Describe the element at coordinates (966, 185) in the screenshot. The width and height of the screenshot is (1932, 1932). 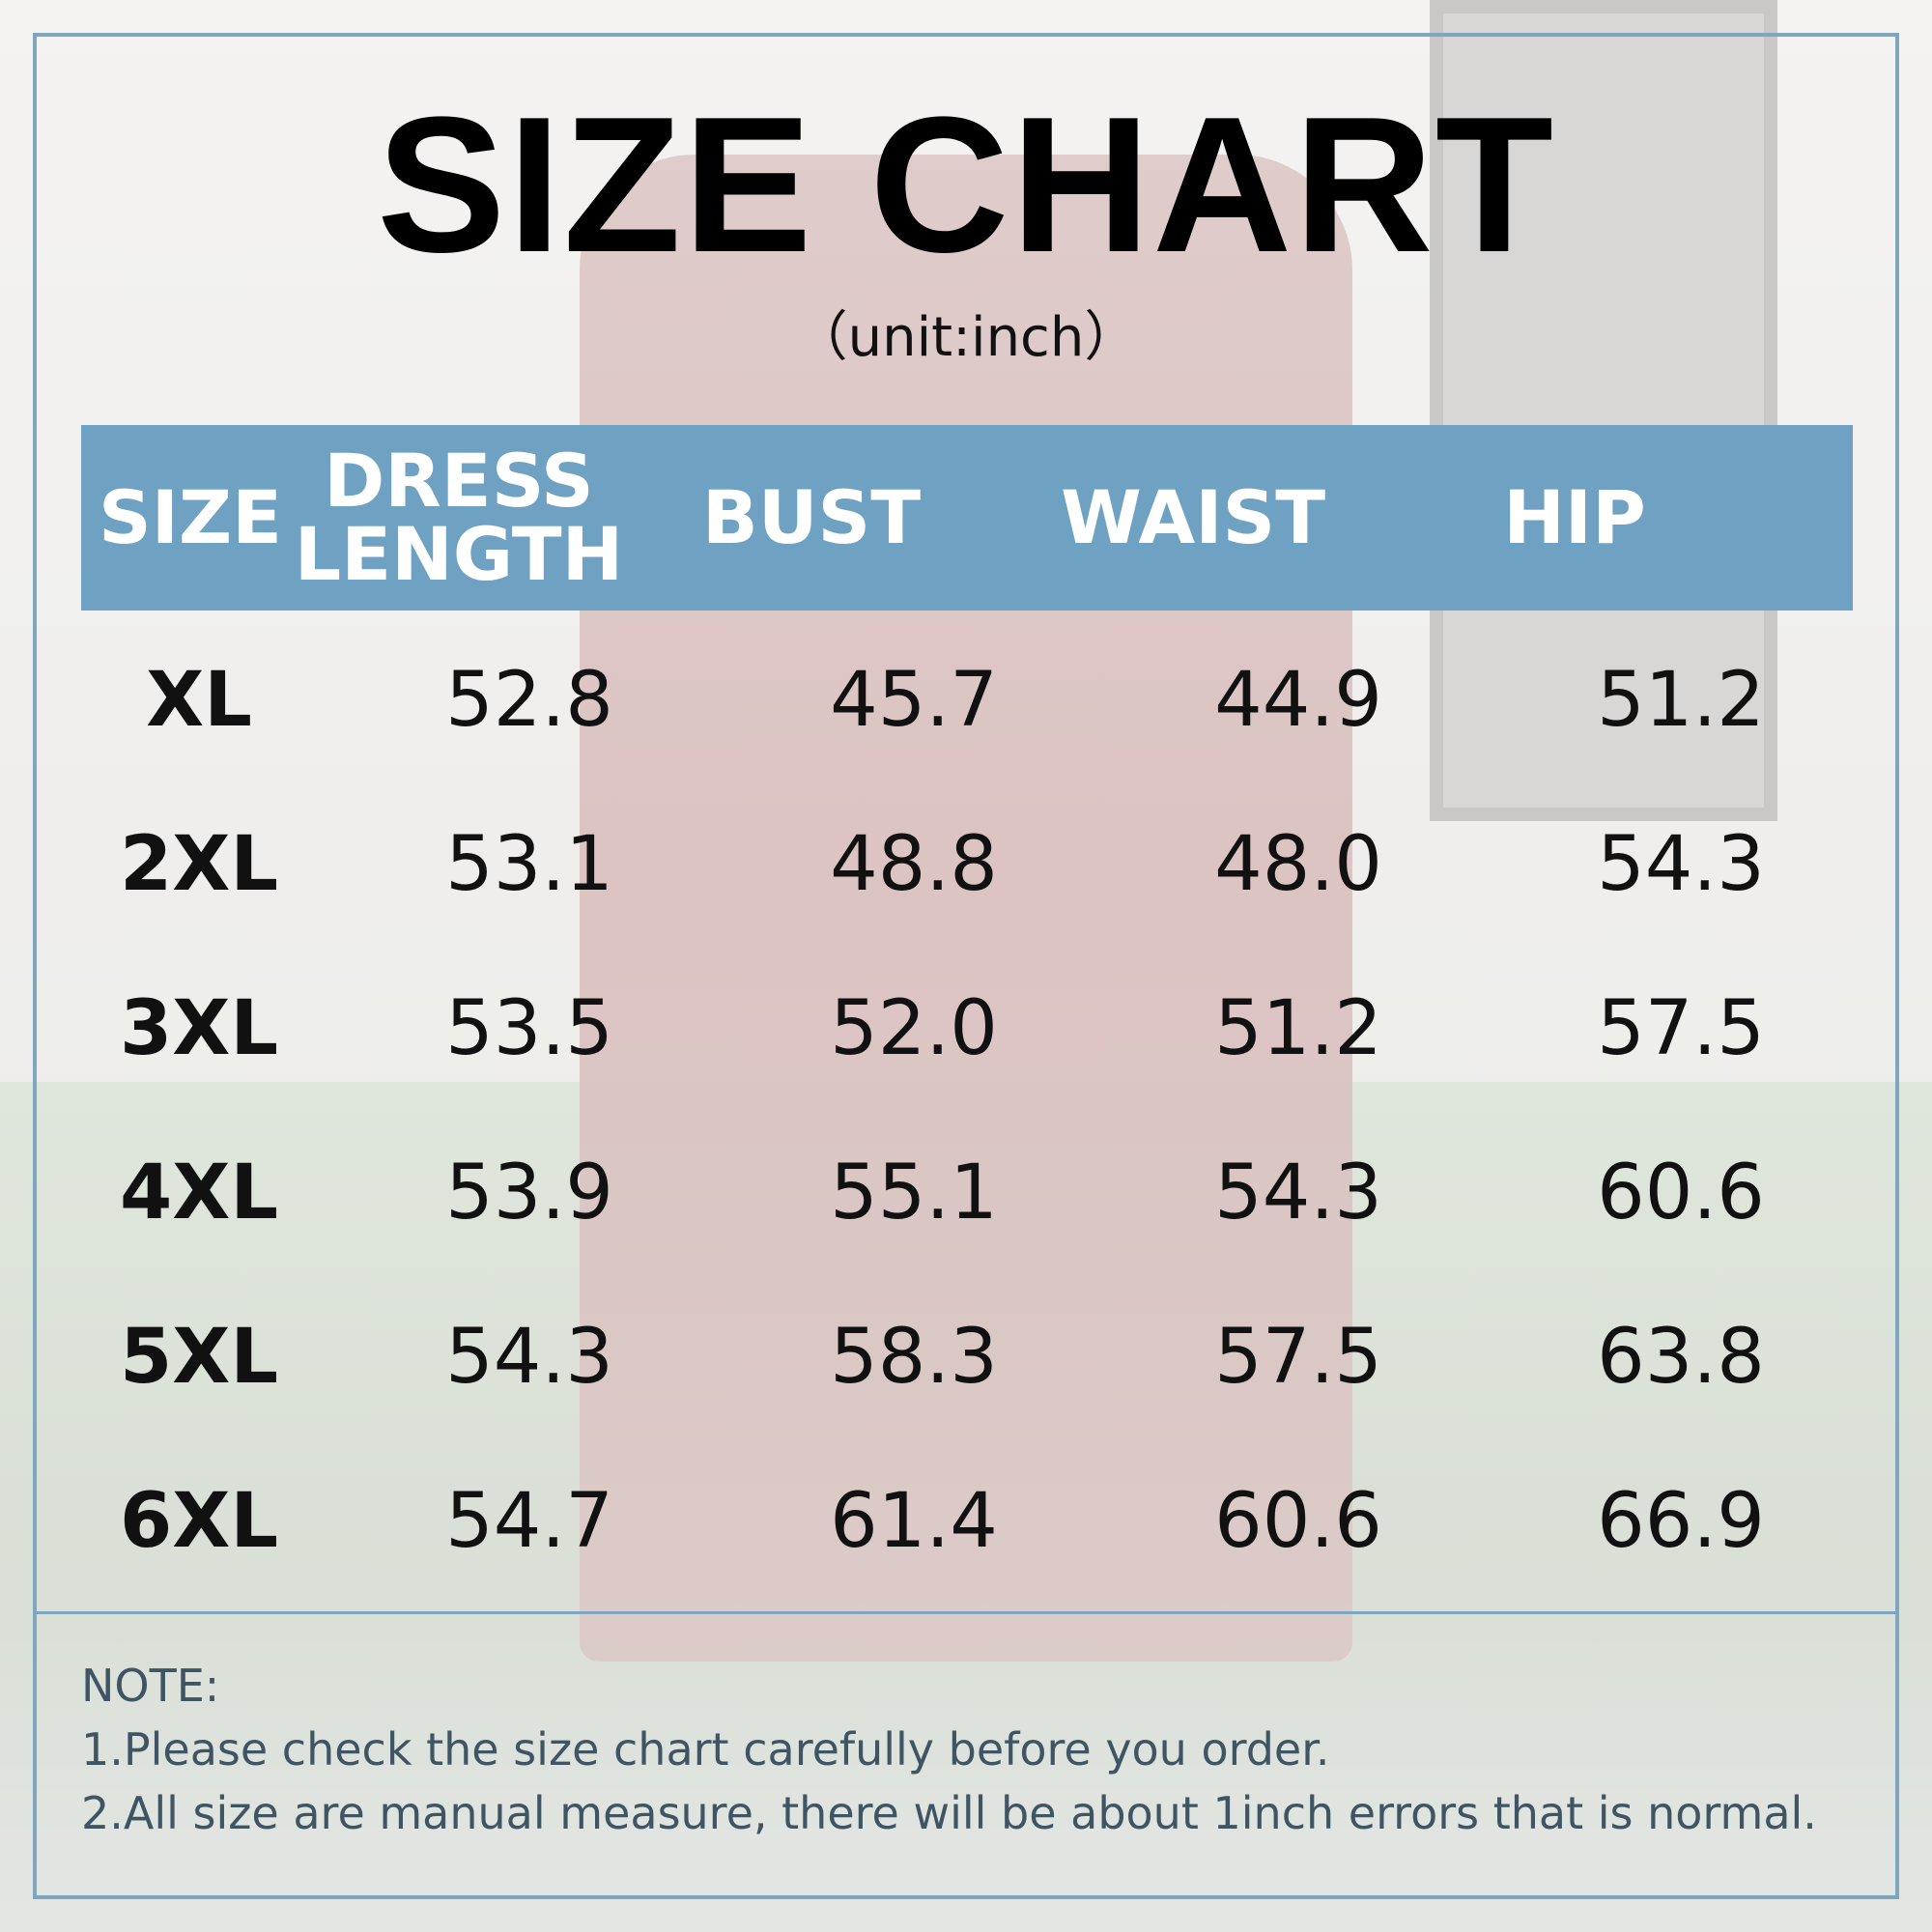
I see `chart-title: SIZE CHART` at that location.